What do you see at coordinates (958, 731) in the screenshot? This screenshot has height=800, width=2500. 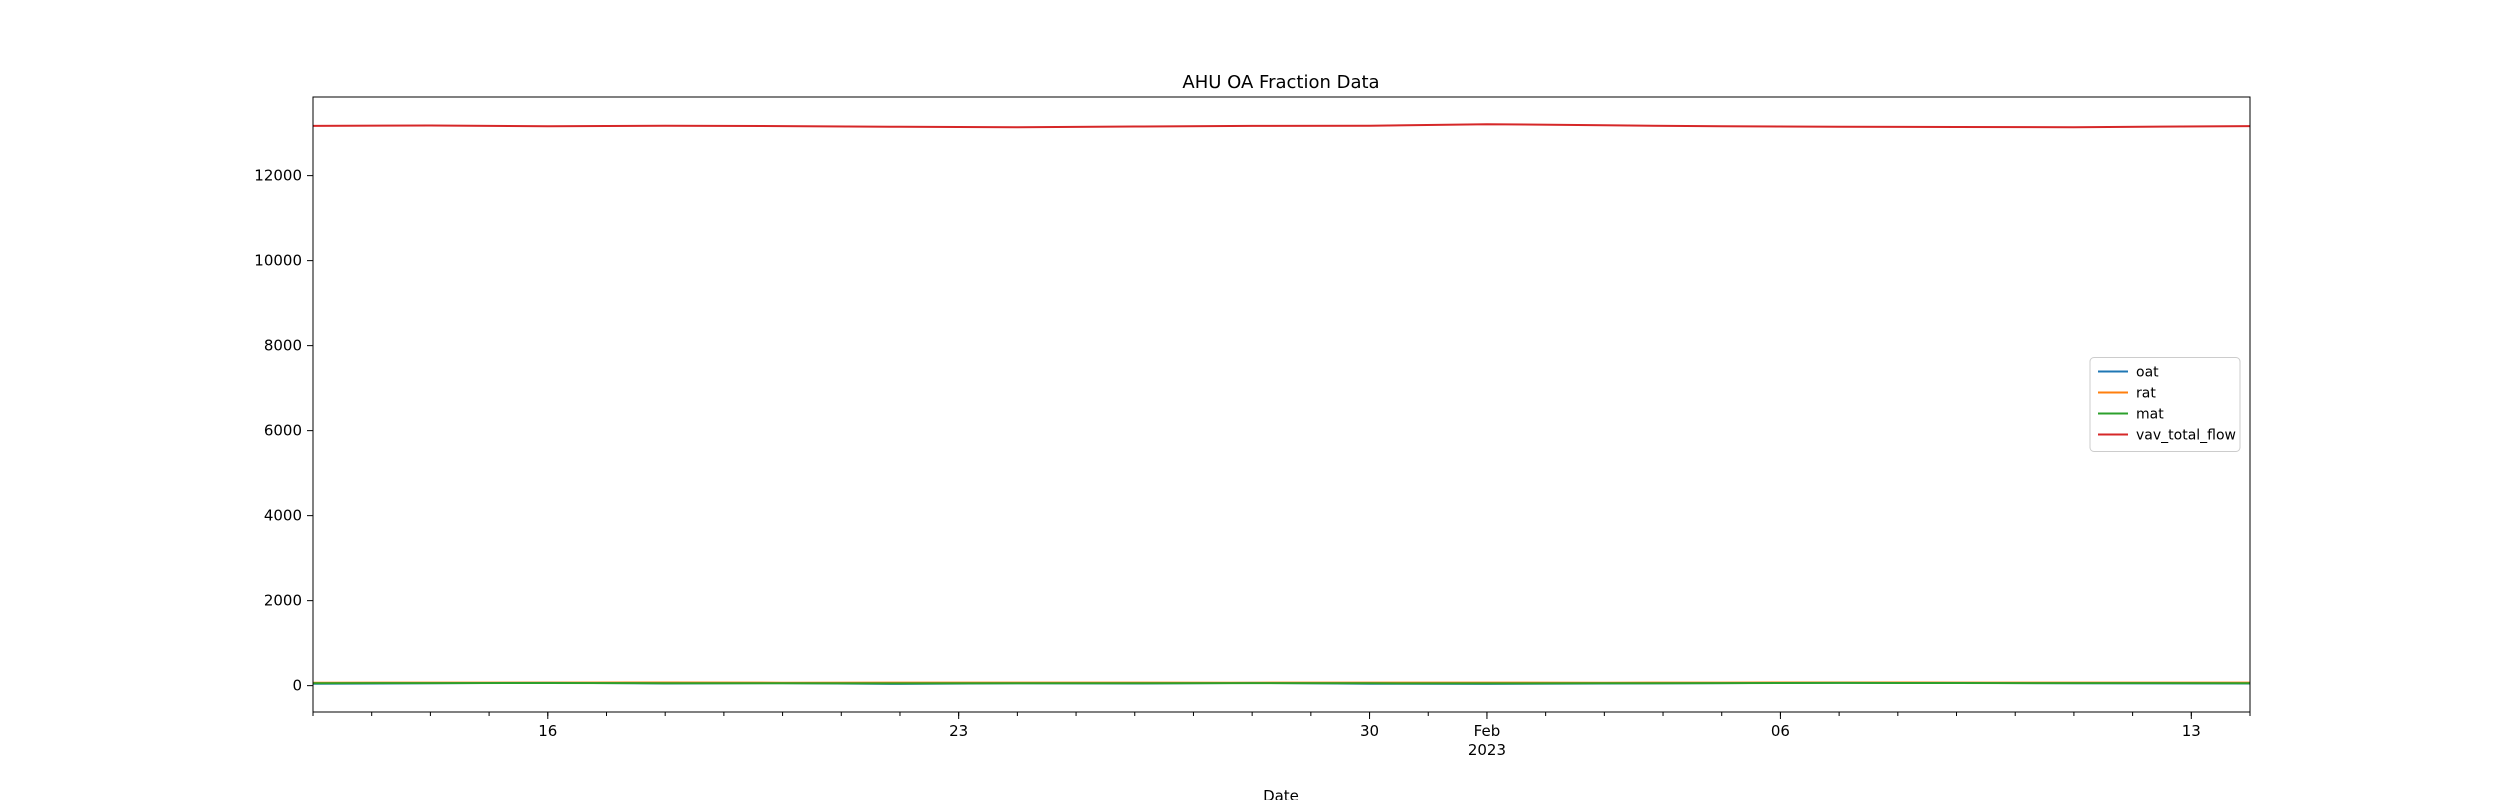 I see `x-tick-label: 23` at bounding box center [958, 731].